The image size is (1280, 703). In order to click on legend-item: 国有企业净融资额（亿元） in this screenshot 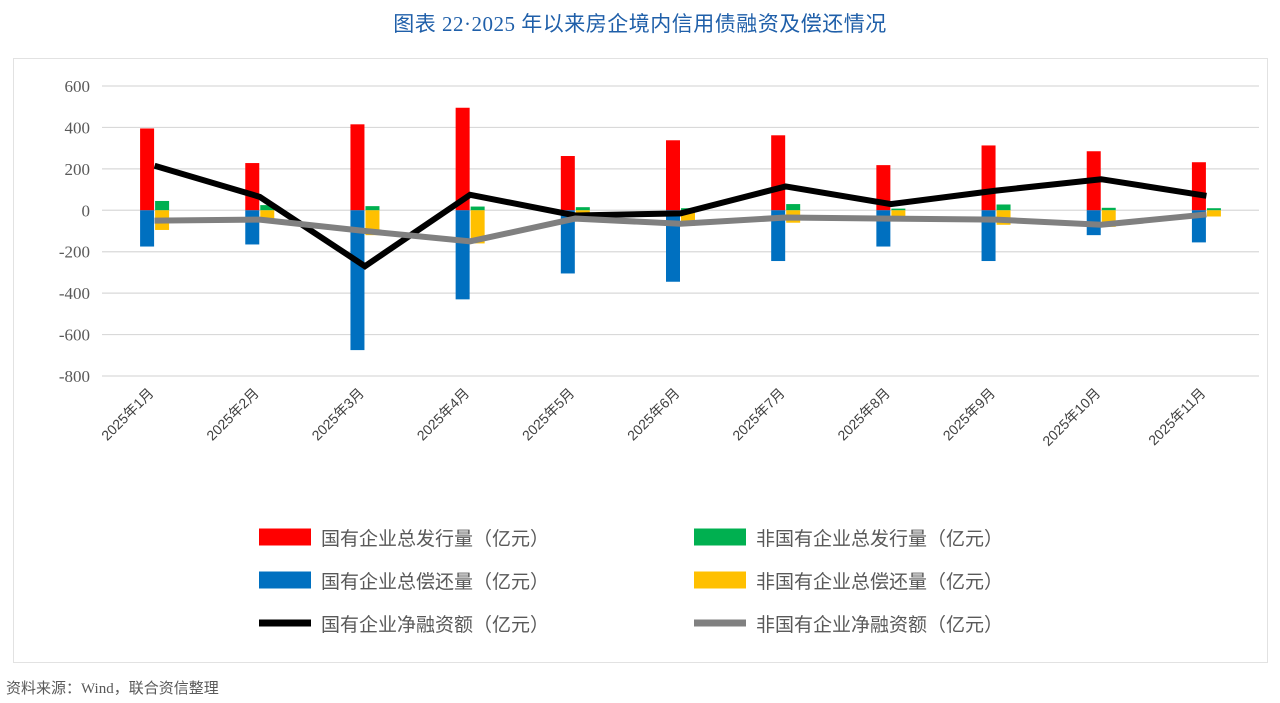, I will do `click(404, 625)`.